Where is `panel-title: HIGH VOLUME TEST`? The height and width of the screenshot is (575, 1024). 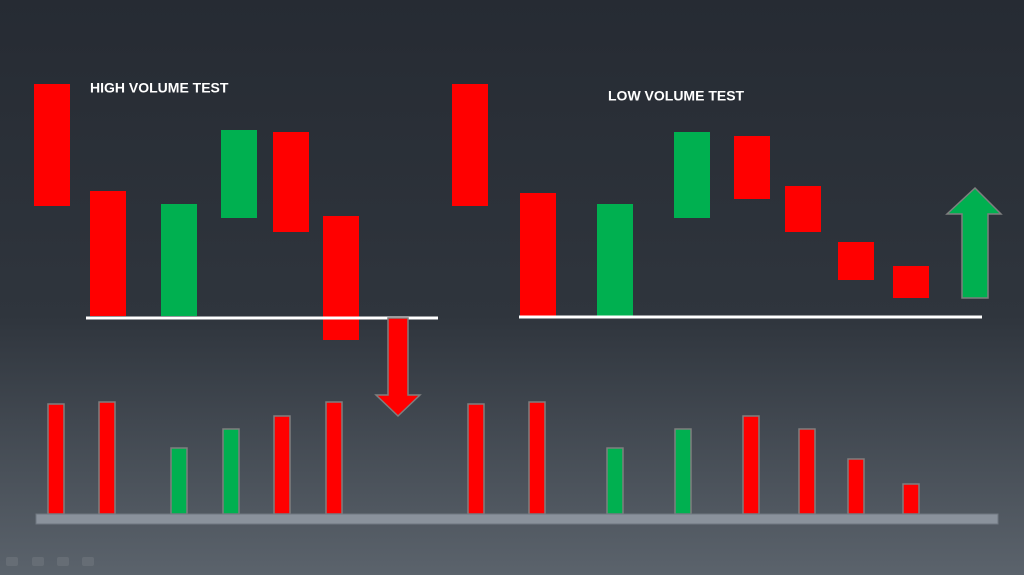 panel-title: HIGH VOLUME TEST is located at coordinates (159, 88).